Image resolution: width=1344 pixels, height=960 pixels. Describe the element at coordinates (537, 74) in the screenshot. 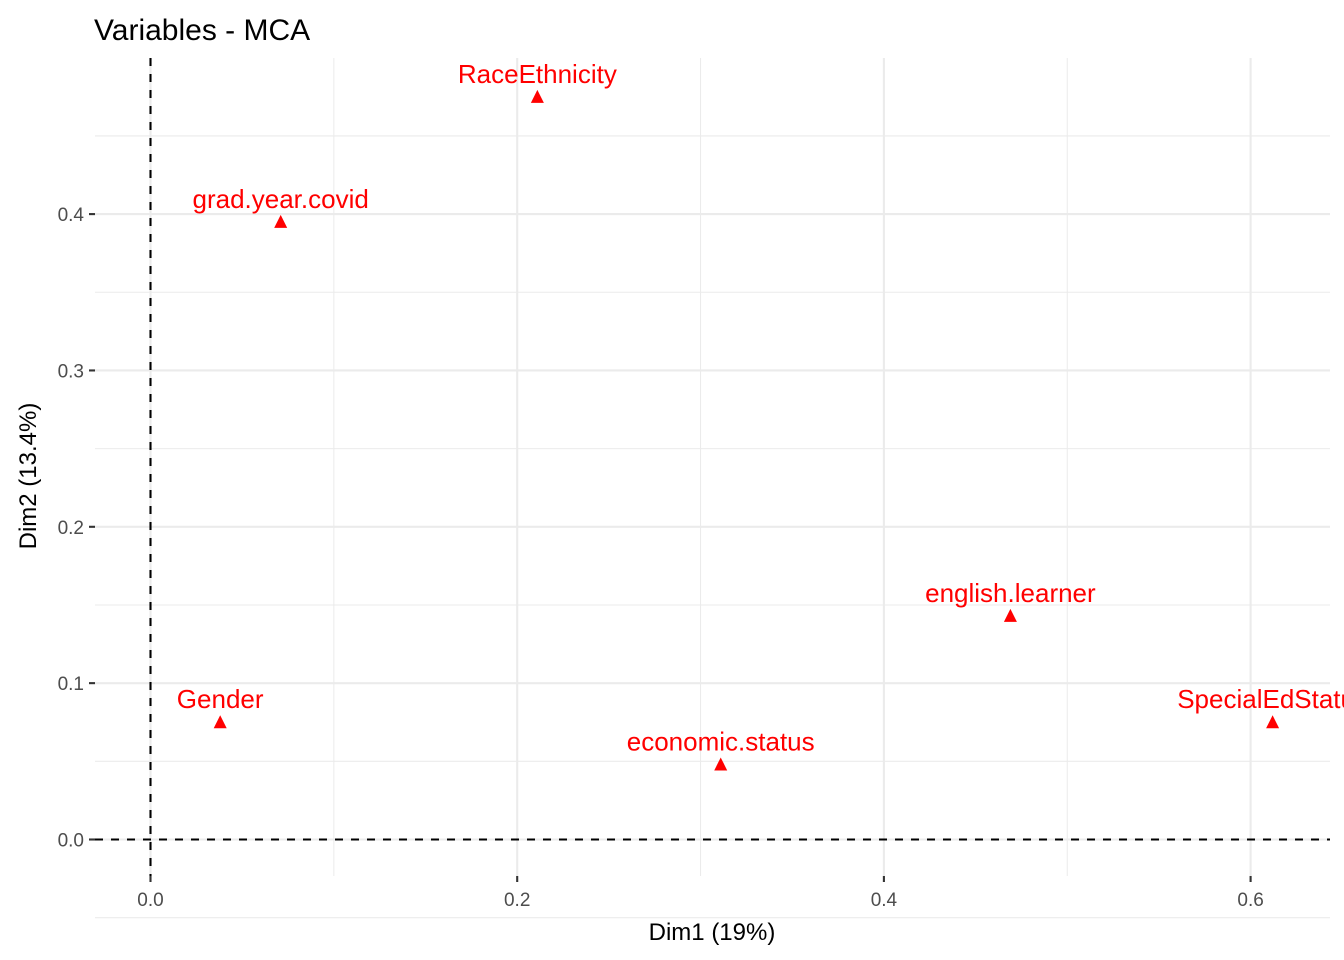

I see `point-label: RaceEthnicity` at that location.